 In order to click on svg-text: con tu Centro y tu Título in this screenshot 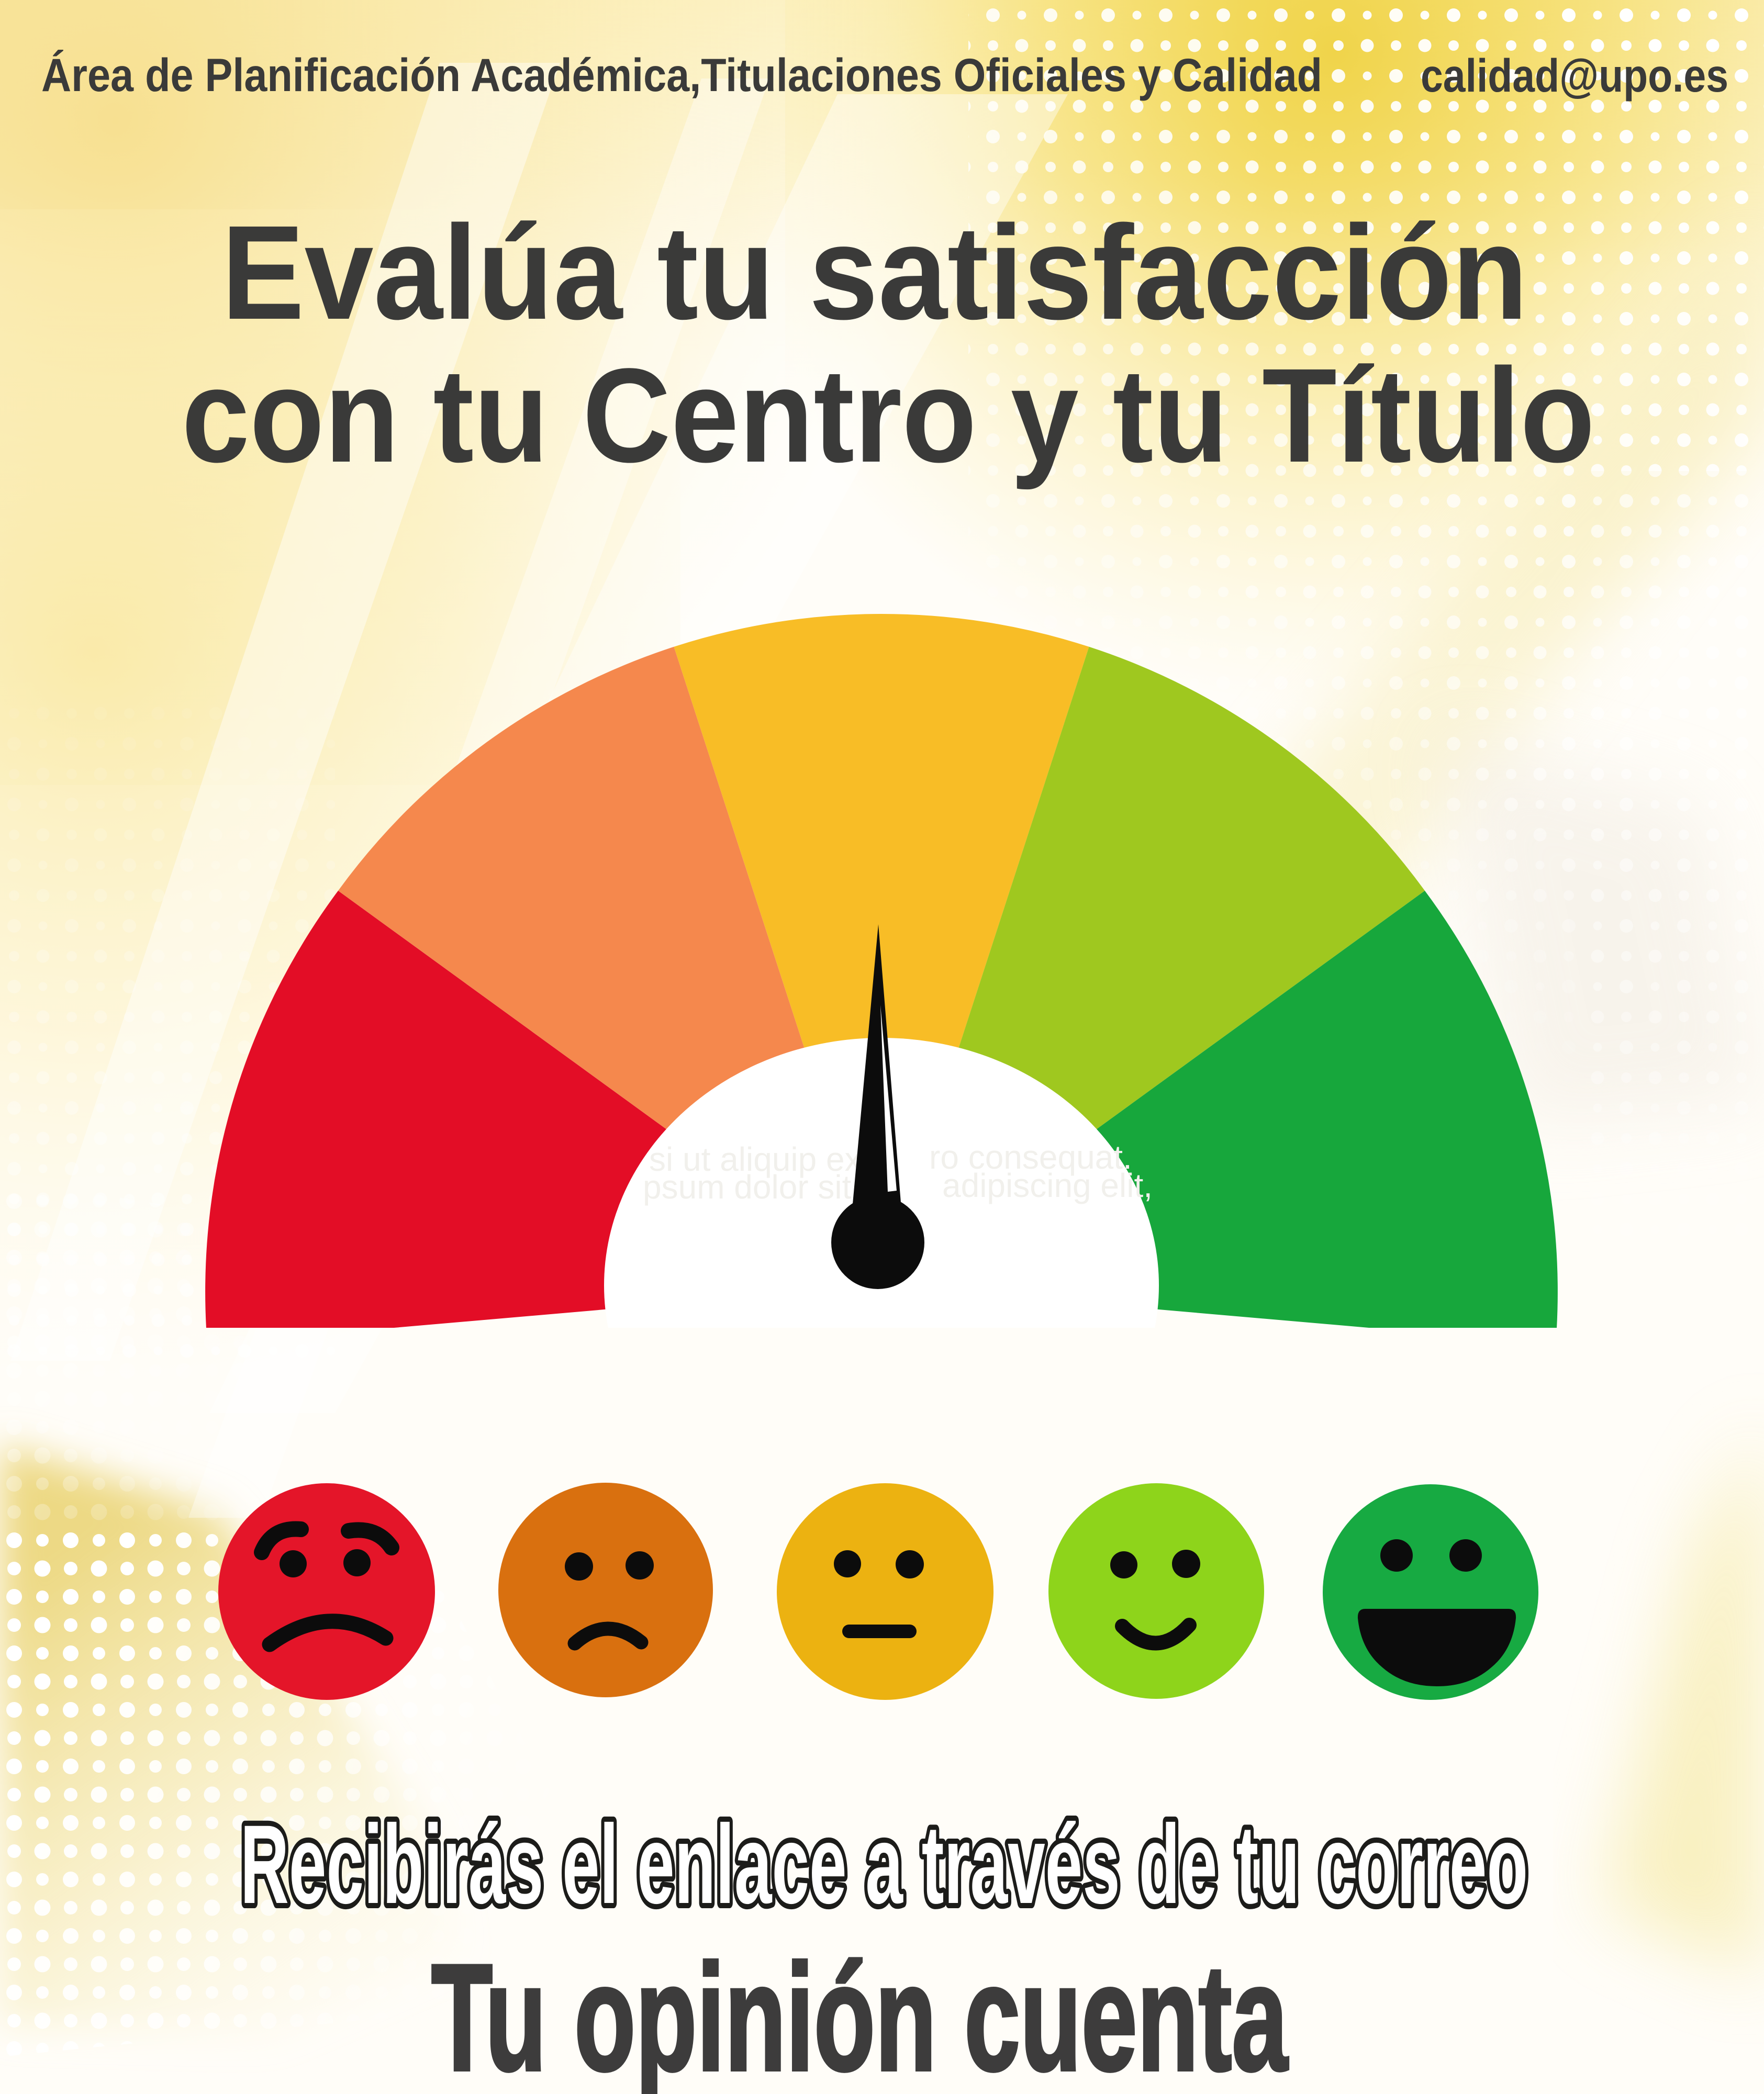, I will do `click(888, 415)`.